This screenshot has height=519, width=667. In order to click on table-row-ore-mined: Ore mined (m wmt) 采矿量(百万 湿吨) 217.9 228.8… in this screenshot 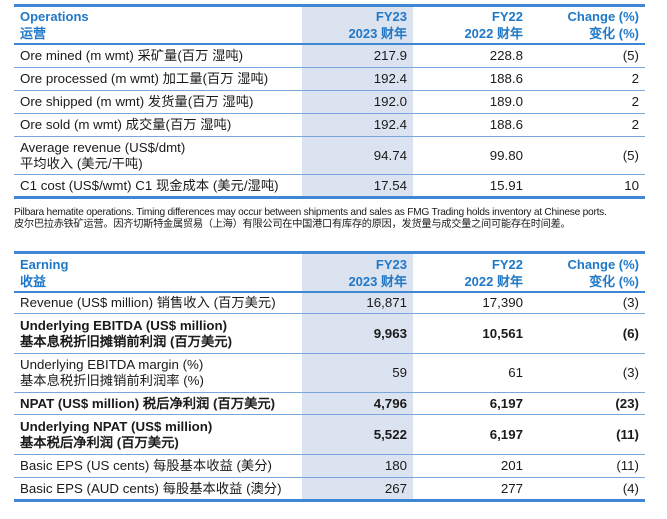, I will do `click(329, 56)`.